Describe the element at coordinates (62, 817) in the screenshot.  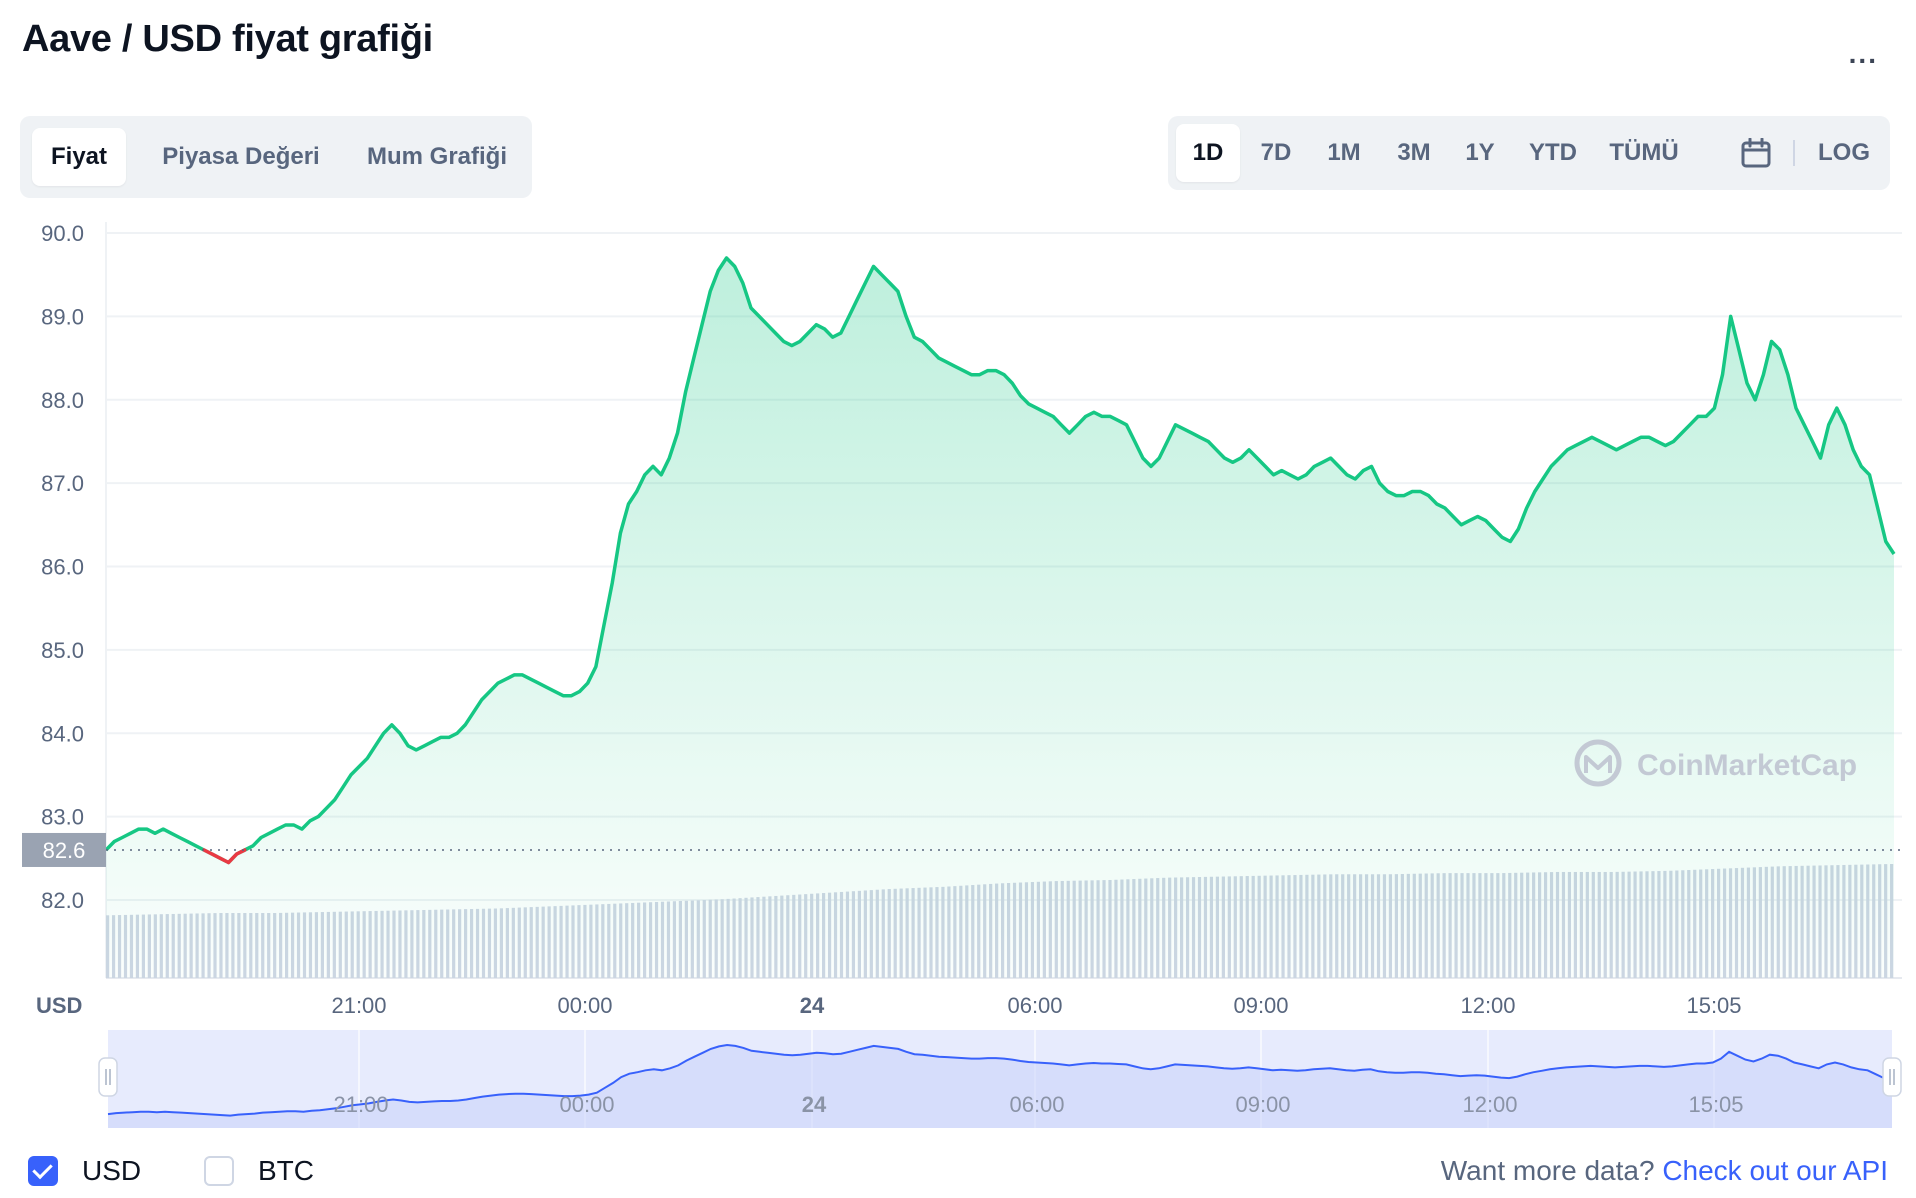
I see `y-tick-label: 83.0` at that location.